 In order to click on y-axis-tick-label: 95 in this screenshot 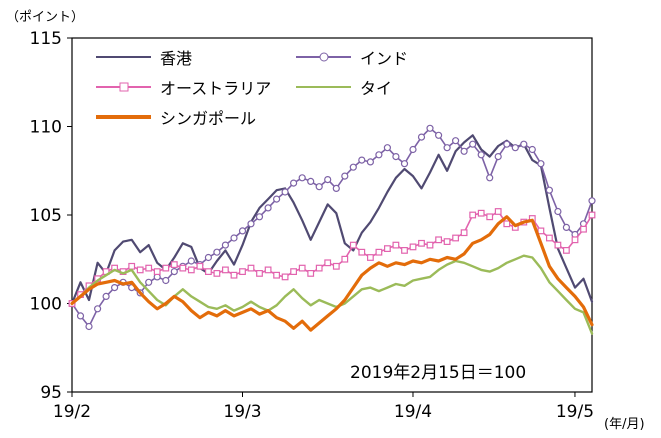, I will do `click(51, 393)`.